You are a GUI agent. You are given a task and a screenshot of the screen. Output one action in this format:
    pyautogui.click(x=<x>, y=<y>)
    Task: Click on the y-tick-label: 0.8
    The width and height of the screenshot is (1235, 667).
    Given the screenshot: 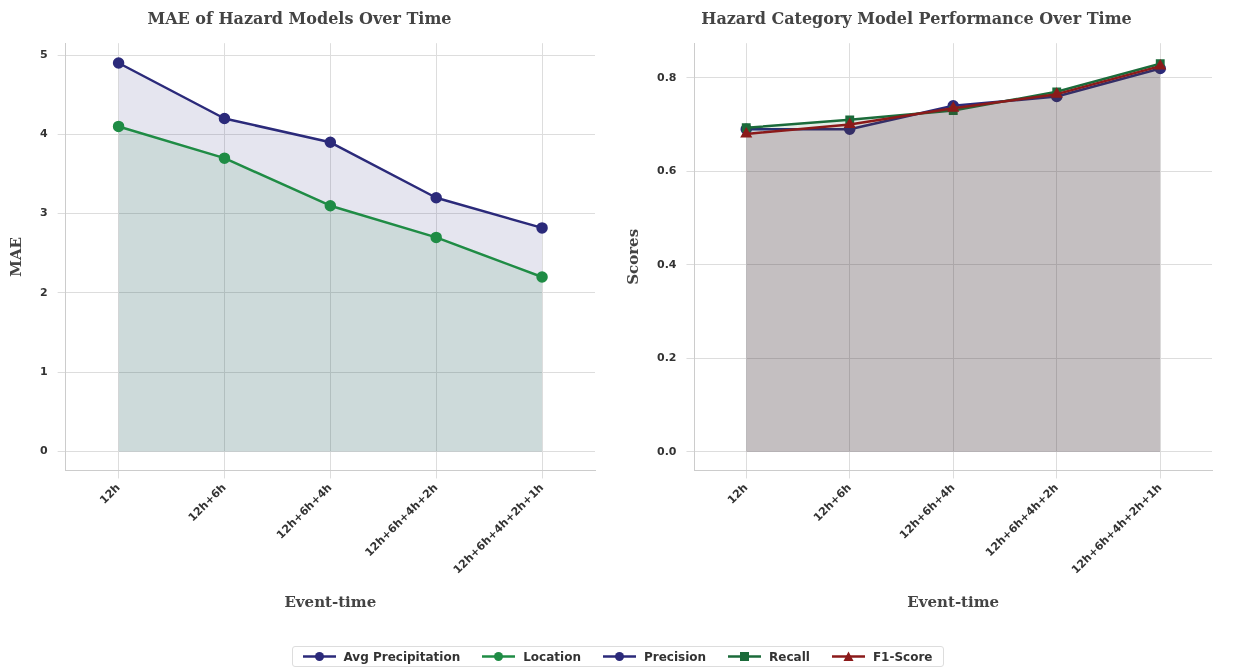 What is the action you would take?
    pyautogui.click(x=666, y=77)
    